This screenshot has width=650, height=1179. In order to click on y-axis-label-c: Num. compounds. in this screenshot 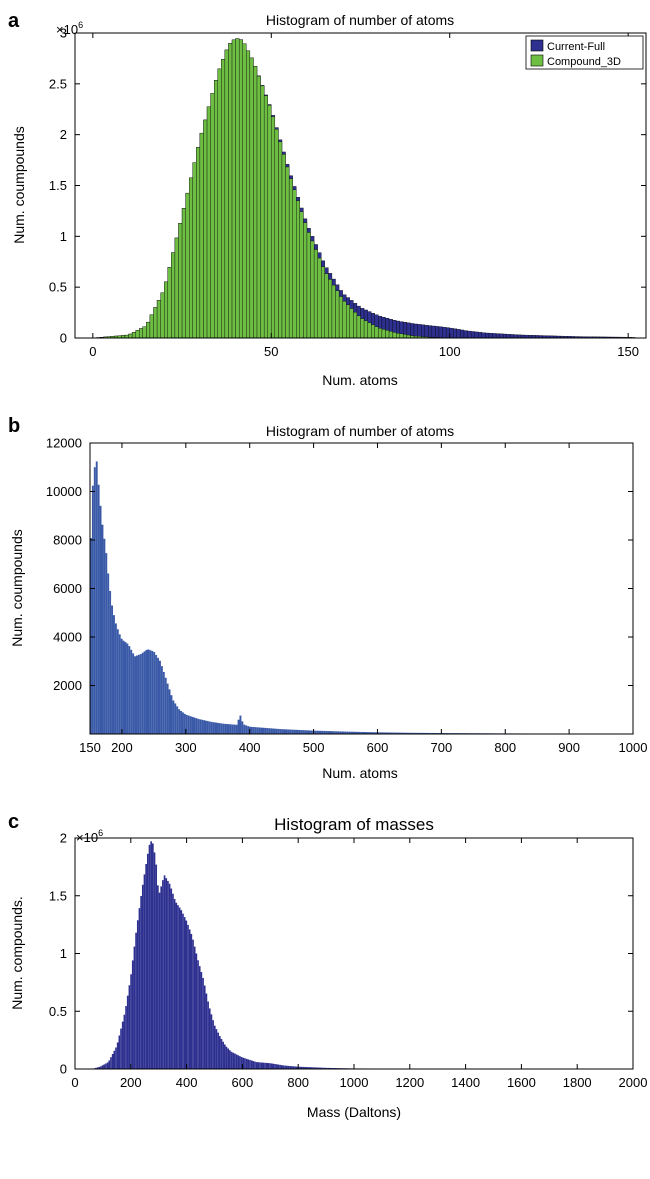, I will do `click(17, 953)`.